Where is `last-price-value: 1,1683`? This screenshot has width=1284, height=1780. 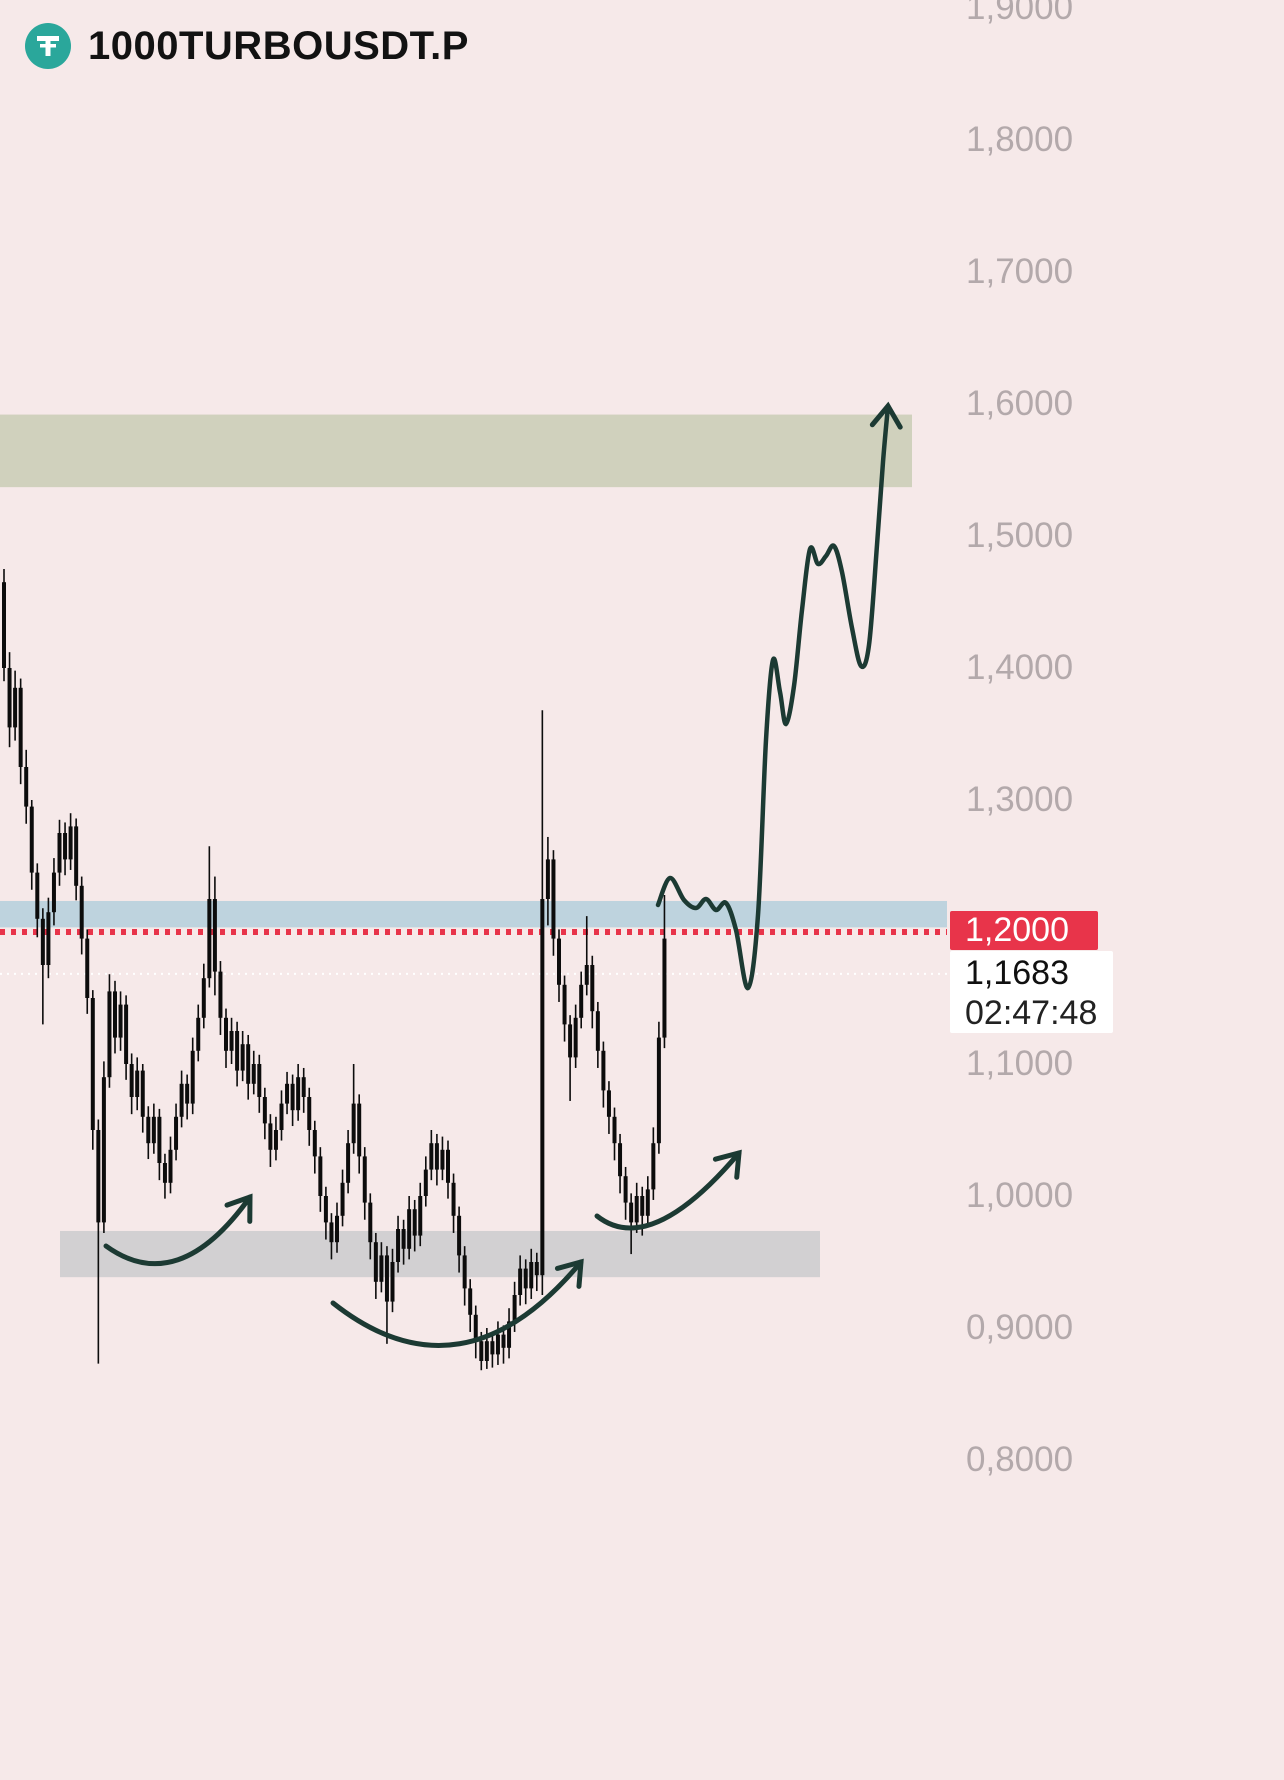
last-price-value: 1,1683 is located at coordinates (1017, 973).